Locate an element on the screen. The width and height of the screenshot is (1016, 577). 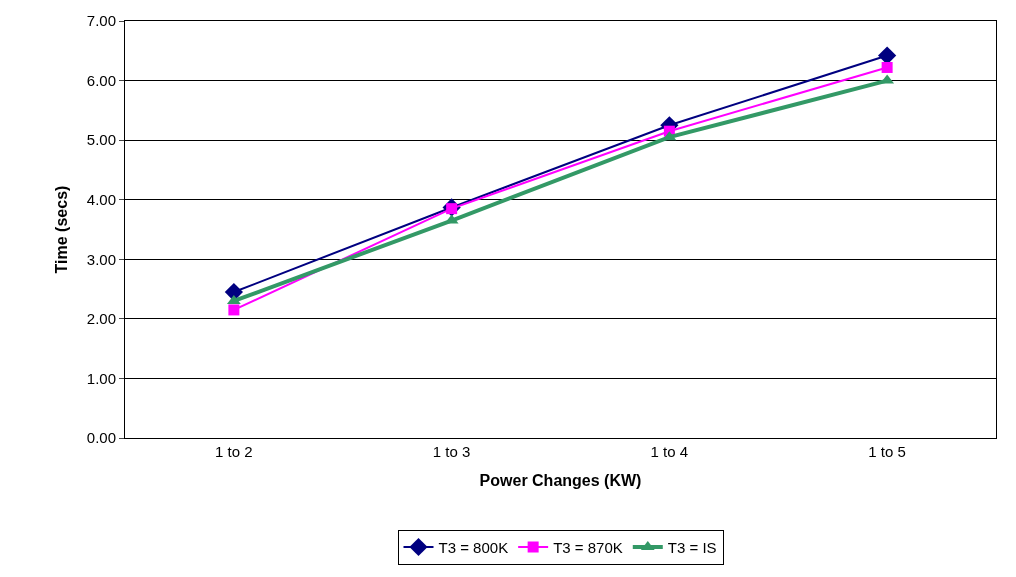
y-tick-label: 6.00 is located at coordinates (101, 80).